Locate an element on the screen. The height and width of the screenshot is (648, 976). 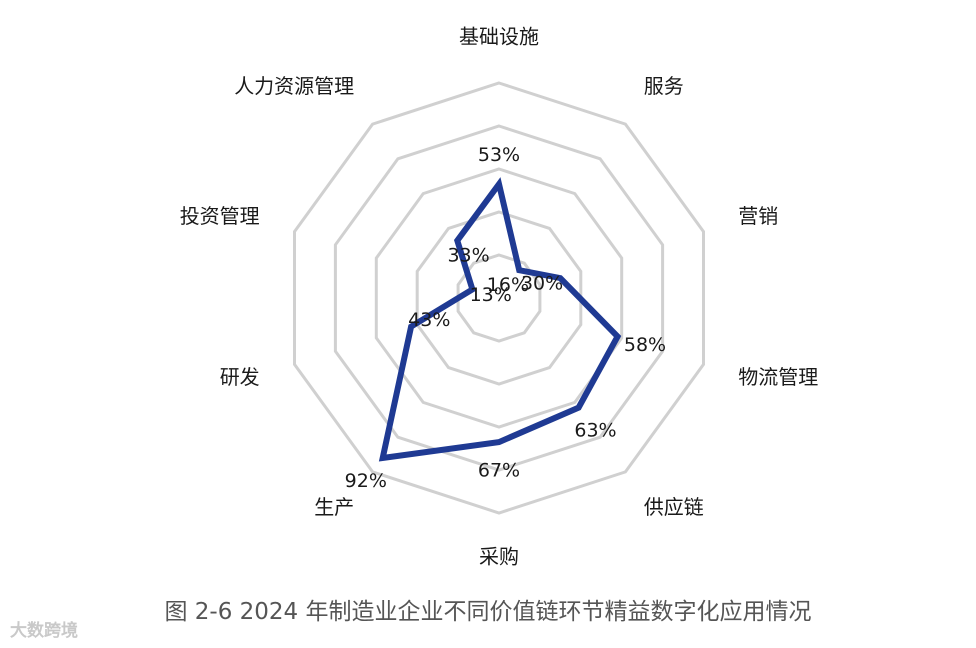
axis-label: 生产 is located at coordinates (334, 507).